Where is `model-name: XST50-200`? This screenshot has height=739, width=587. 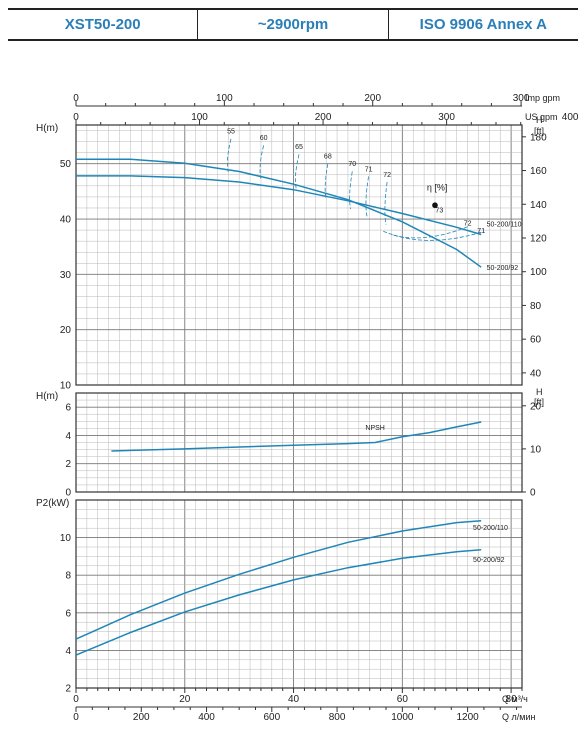
model-name: XST50-200 is located at coordinates (103, 24).